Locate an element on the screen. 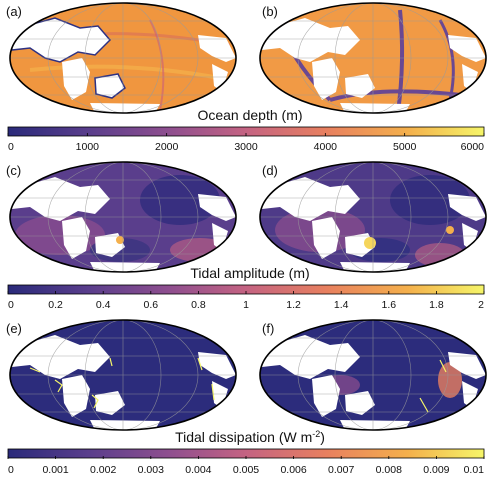 This screenshot has height=482, width=500. colorbar-tick-label: 0.006 is located at coordinates (293, 470).